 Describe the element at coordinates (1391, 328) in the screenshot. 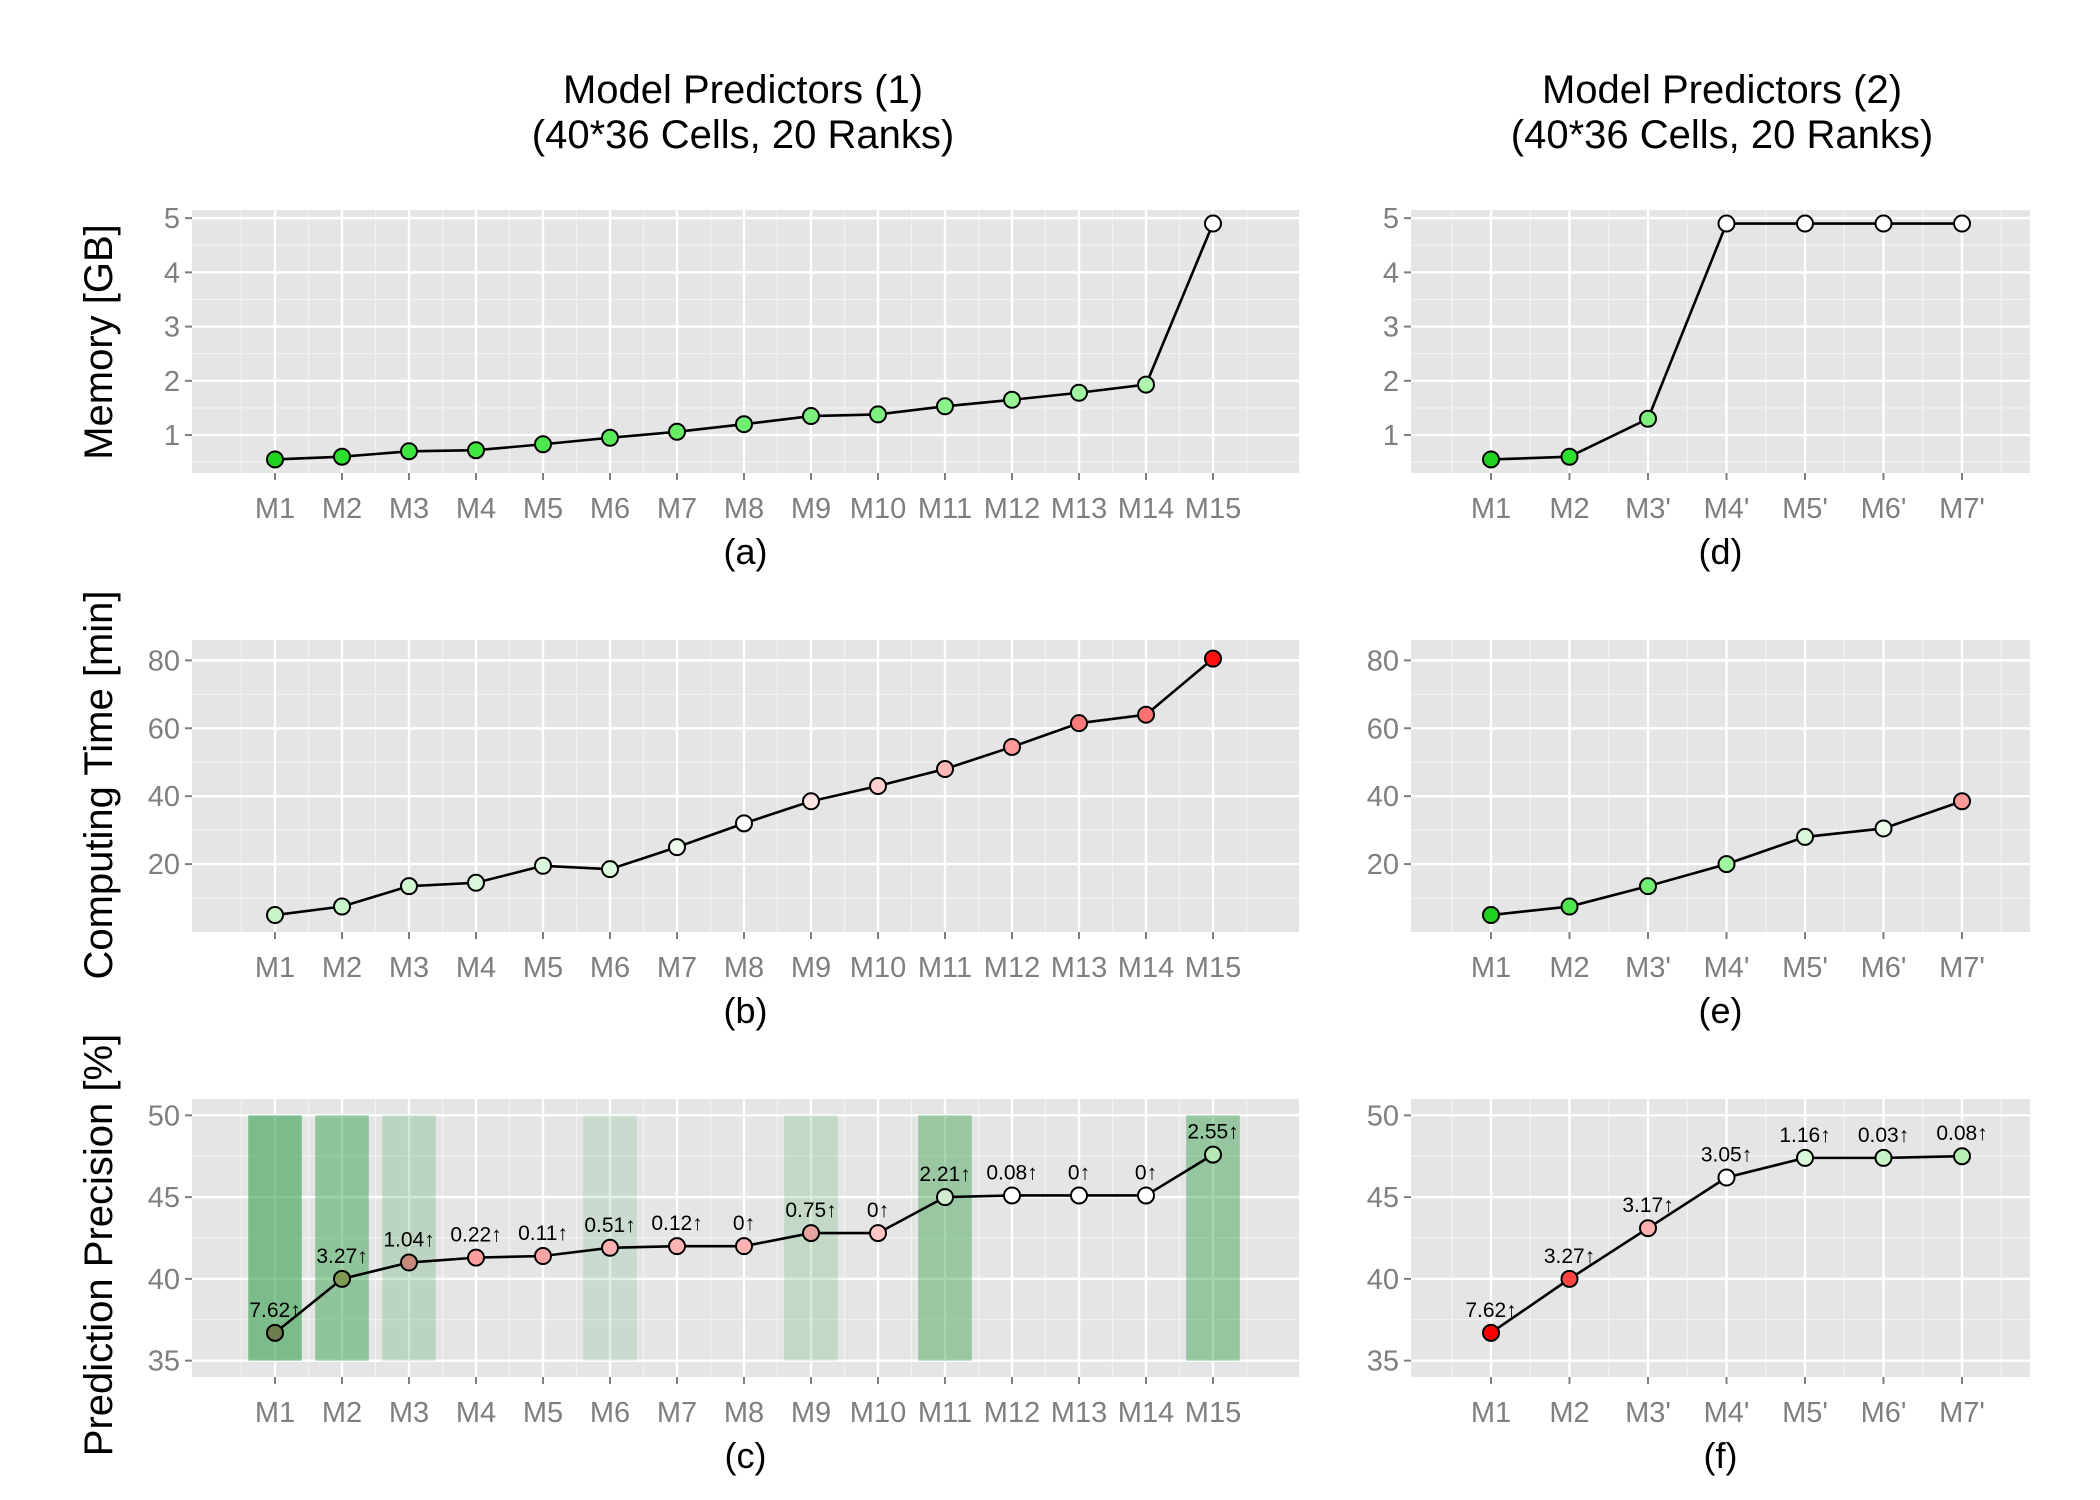

I see `y-tick-label: 3` at that location.